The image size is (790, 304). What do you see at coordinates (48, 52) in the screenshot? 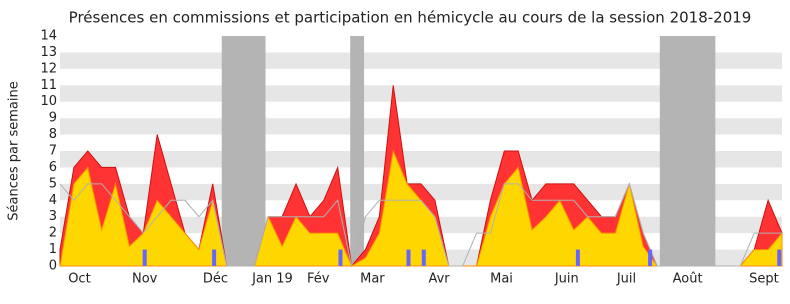
I see `y-tick-label: 13` at bounding box center [48, 52].